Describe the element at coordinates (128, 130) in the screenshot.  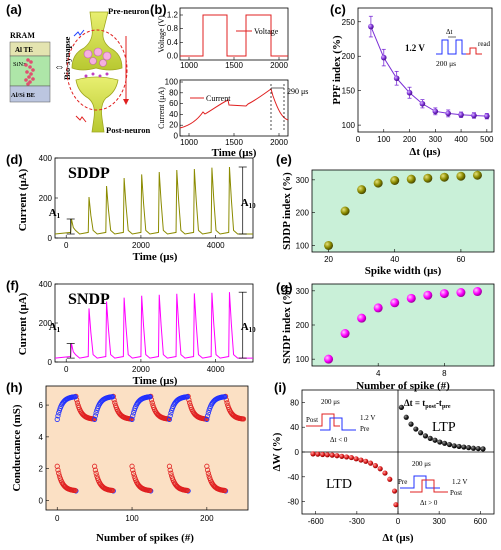
I see `post-neuron-label: Post-neuron` at that location.